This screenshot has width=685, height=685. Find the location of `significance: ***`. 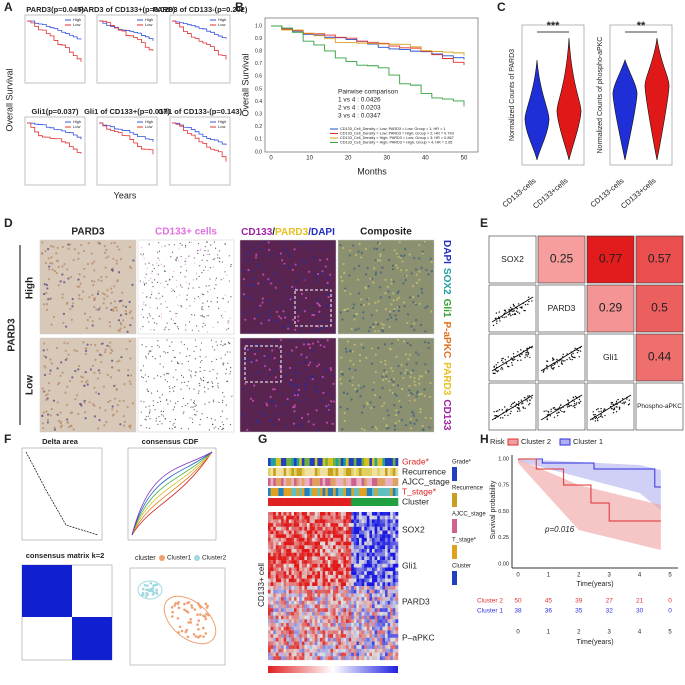

significance: *** is located at coordinates (554, 26).